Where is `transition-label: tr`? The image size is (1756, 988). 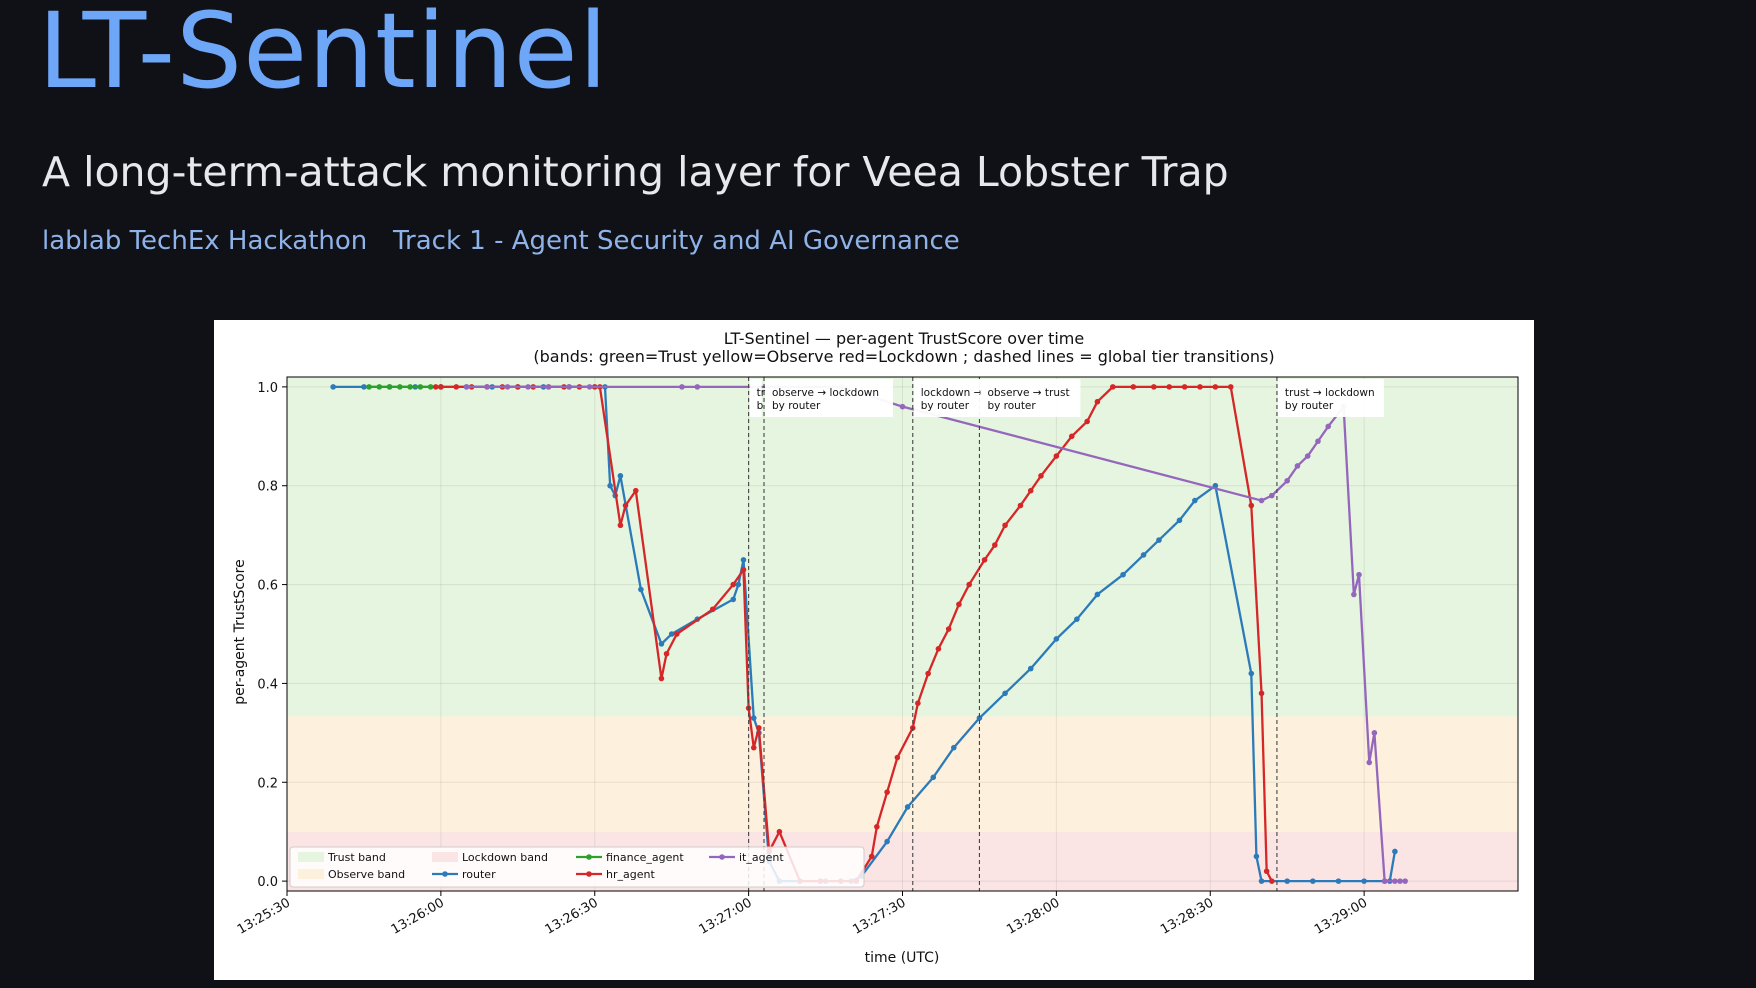 transition-label: tr is located at coordinates (761, 393).